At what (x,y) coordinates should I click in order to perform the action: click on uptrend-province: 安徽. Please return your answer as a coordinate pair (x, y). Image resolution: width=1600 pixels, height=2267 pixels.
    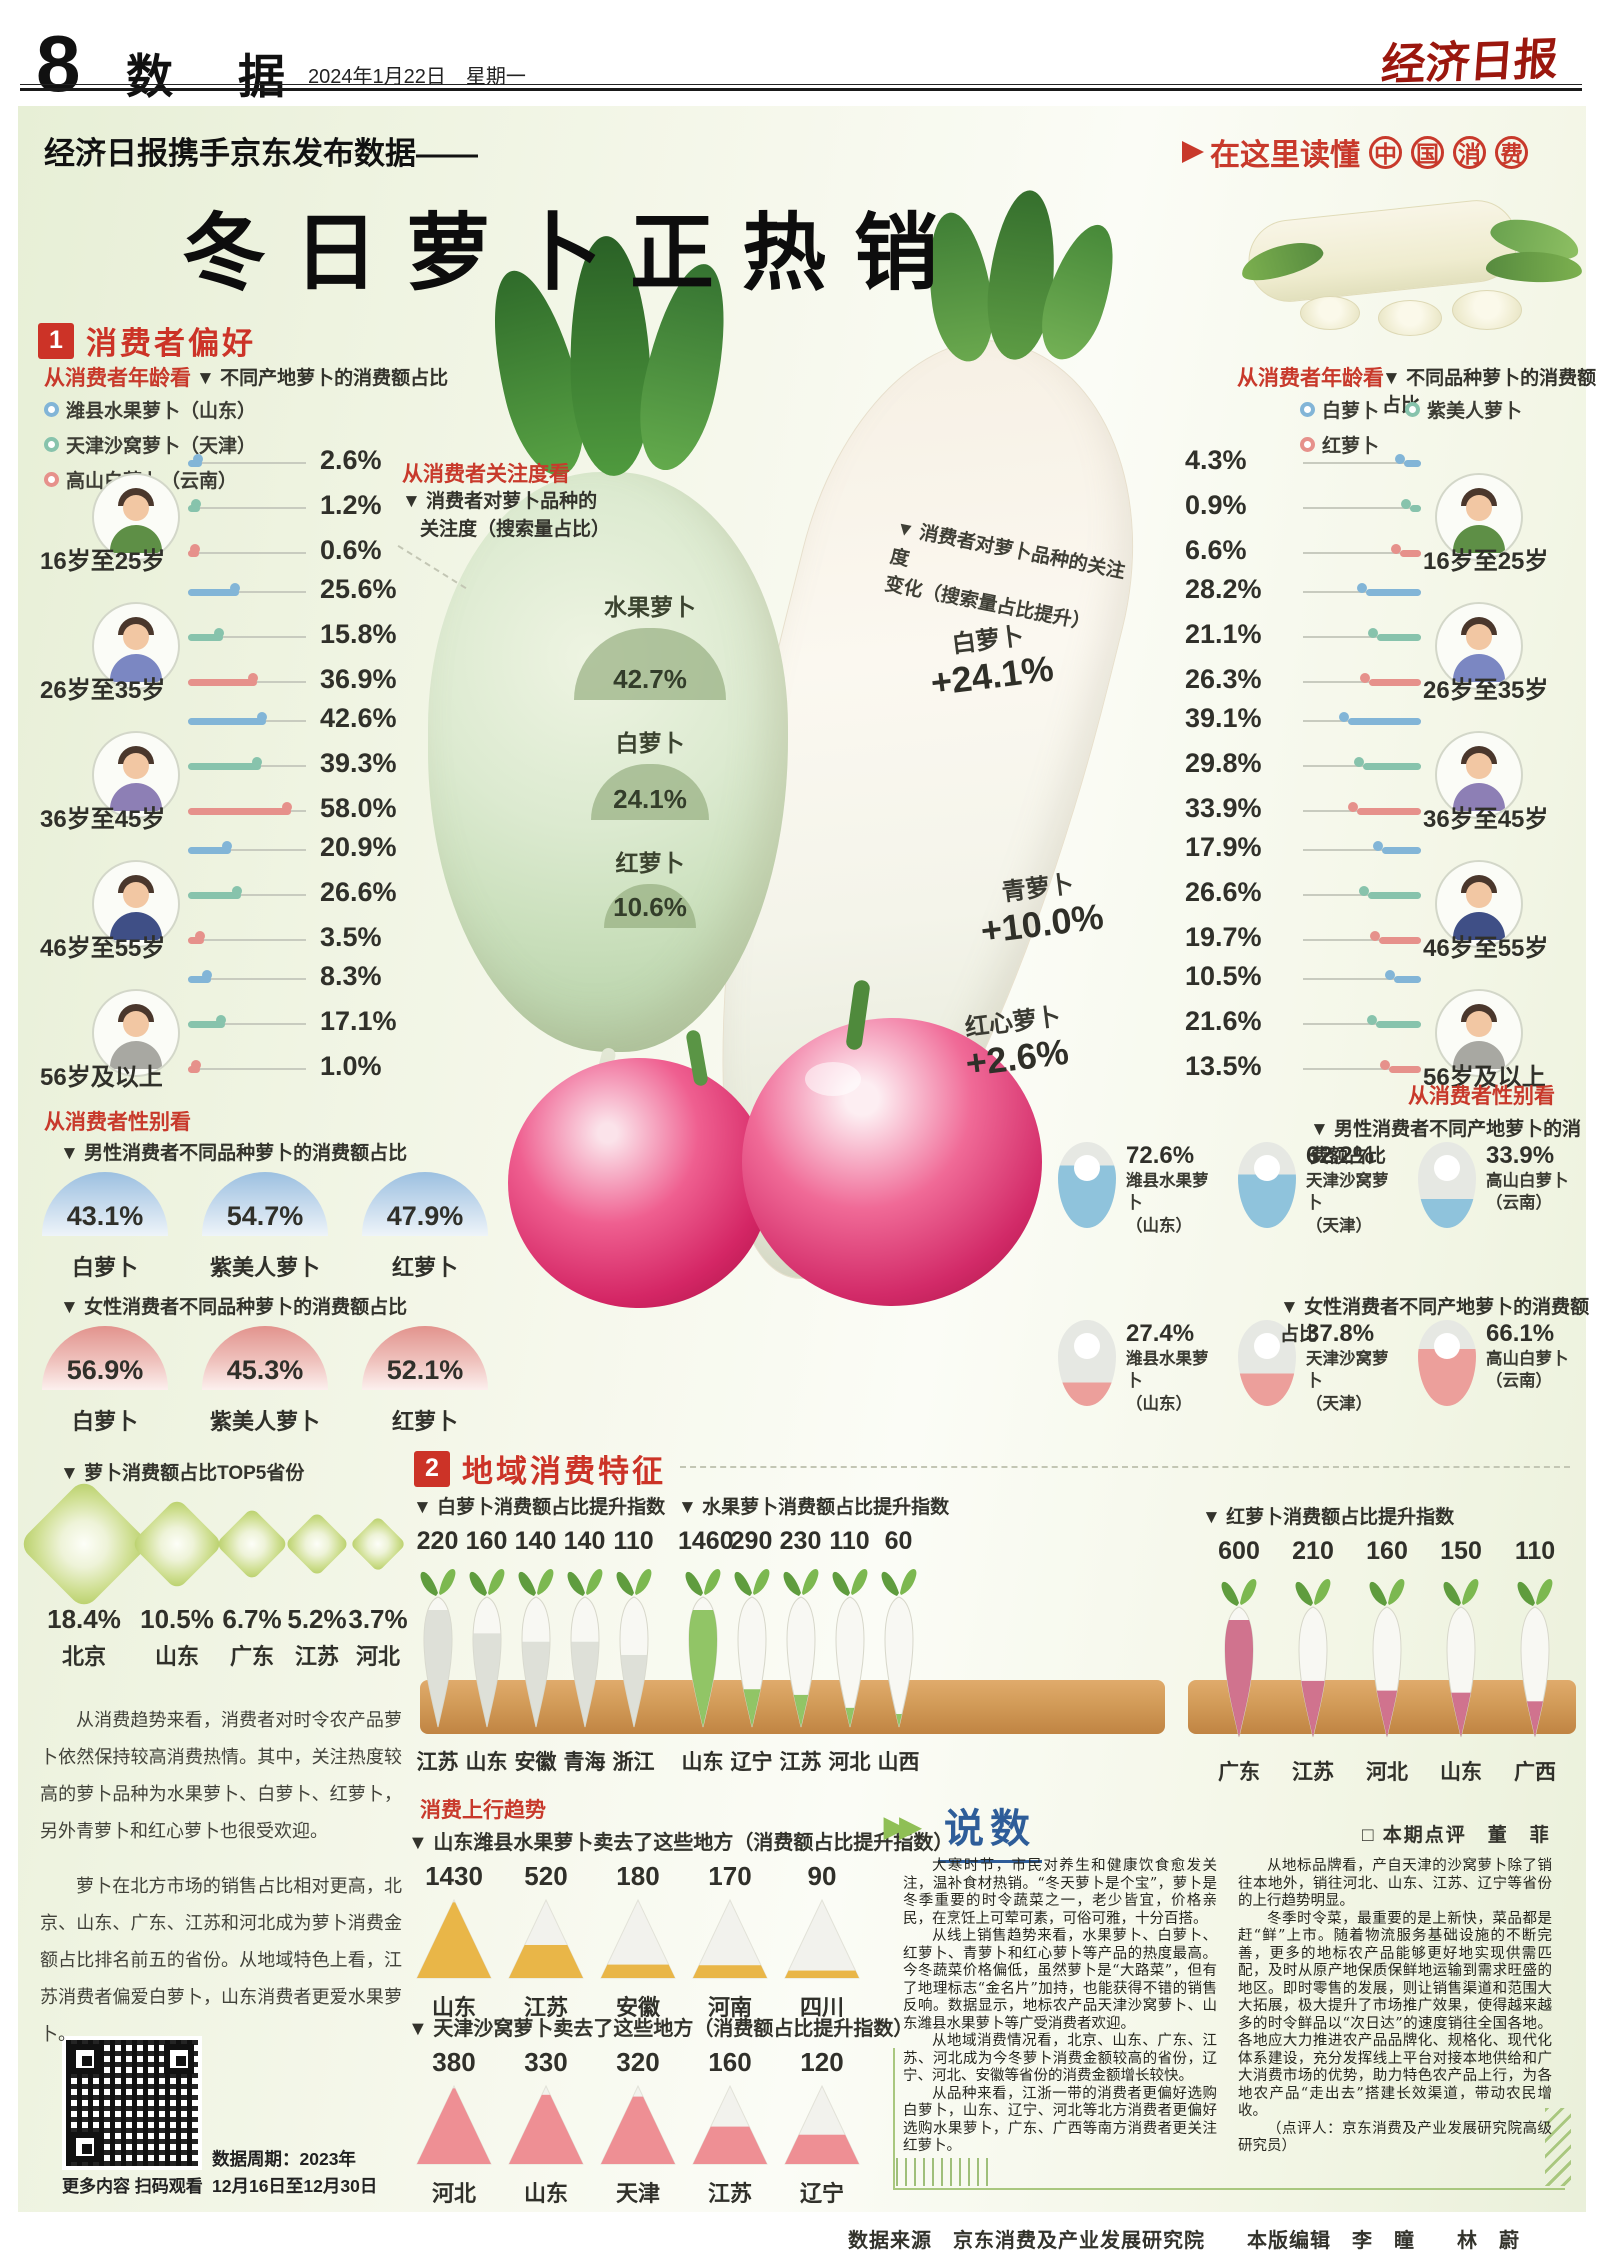
    Looking at the image, I should click on (637, 2007).